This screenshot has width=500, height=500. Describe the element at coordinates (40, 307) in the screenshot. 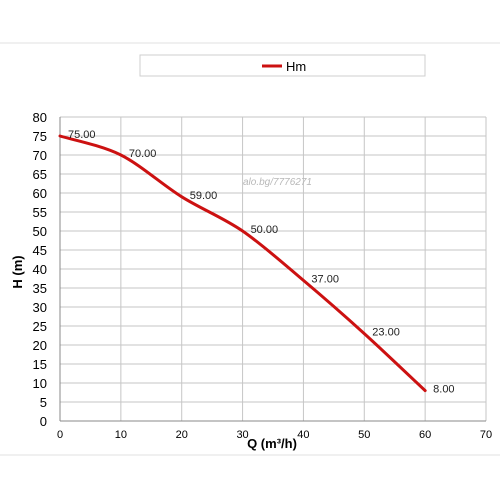

I see `y-tick-label: 30` at that location.